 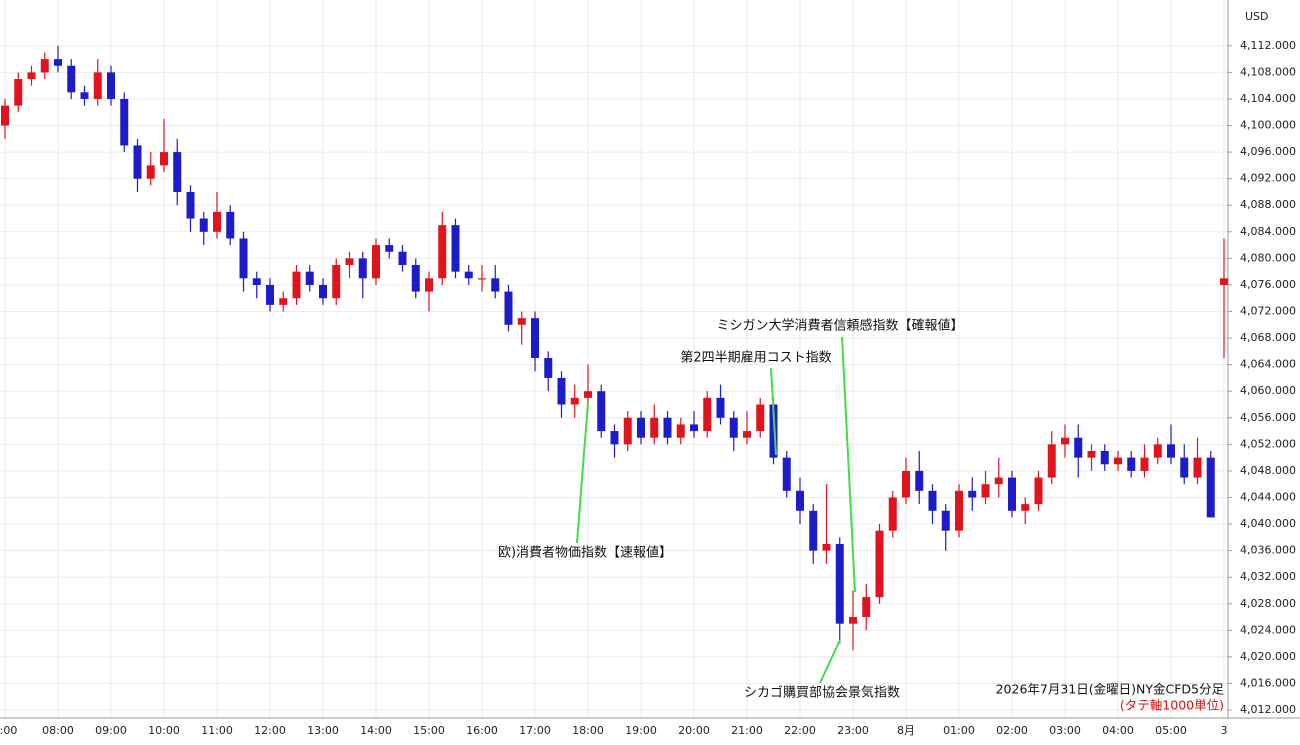 I want to click on y-tick-label: 4,100.000, so click(x=1268, y=125).